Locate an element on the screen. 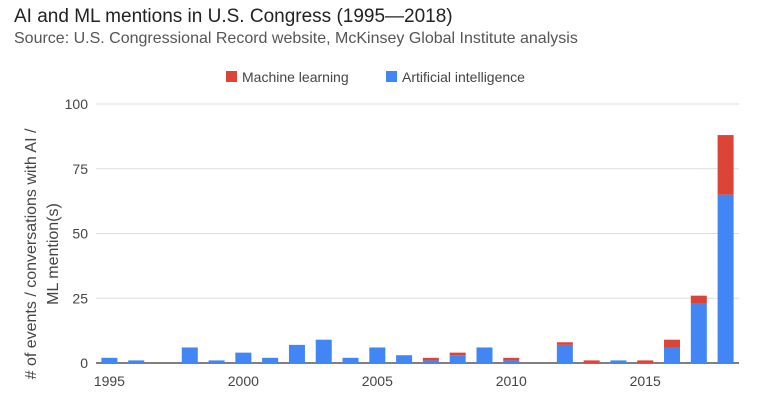  bar-artificial-intelligence-2004 is located at coordinates (350, 360).